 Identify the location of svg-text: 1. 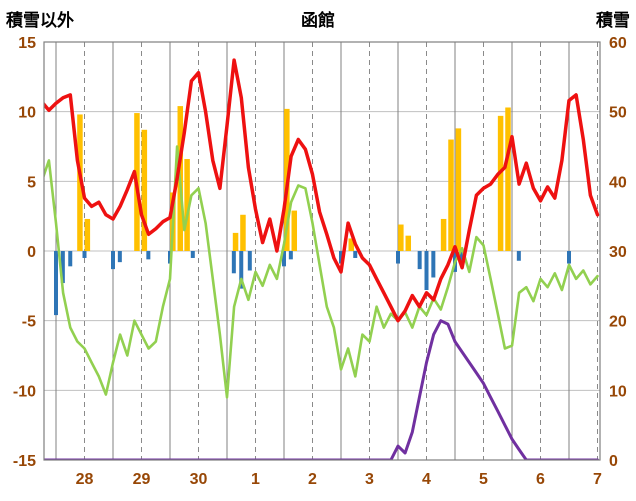
(255, 479).